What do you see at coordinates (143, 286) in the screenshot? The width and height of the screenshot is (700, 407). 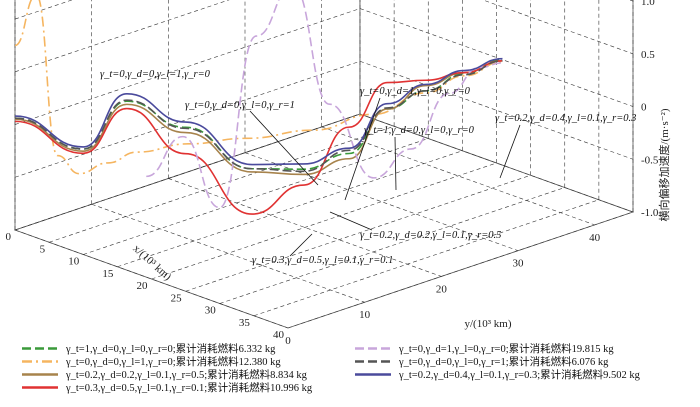 I see `x-tick-label: 20` at bounding box center [143, 286].